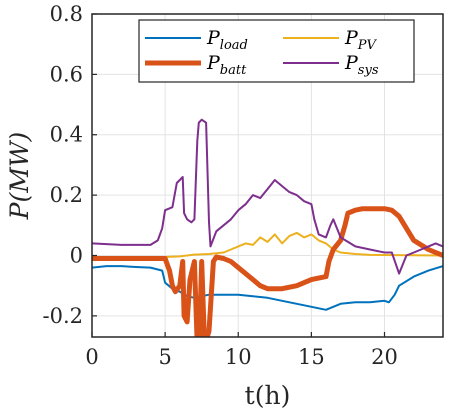 The height and width of the screenshot is (415, 449). I want to click on series-line-p-load, so click(267, 288).